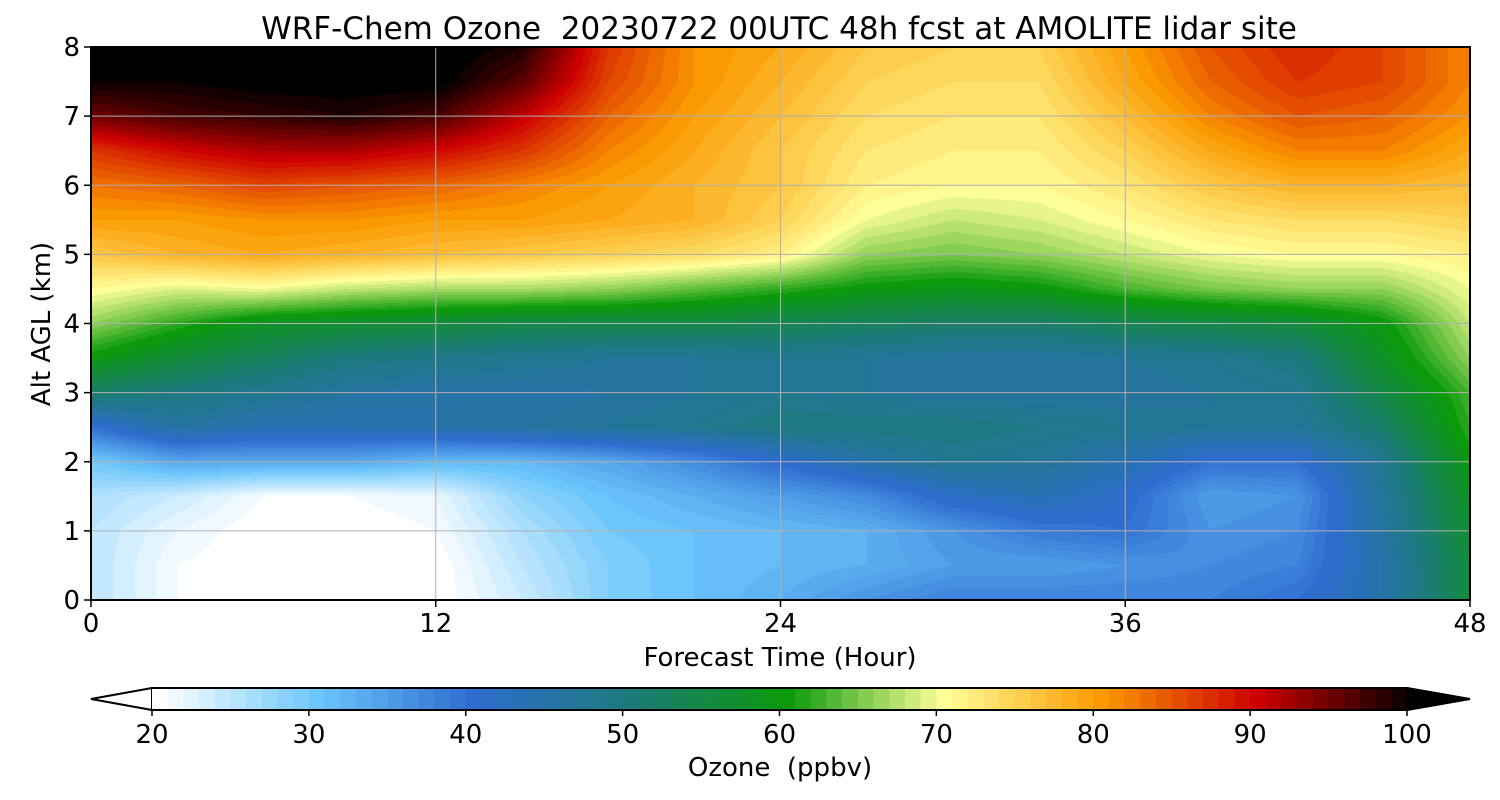 The width and height of the screenshot is (1500, 800). Describe the element at coordinates (1125, 624) in the screenshot. I see `x-tick-label: 36` at that location.